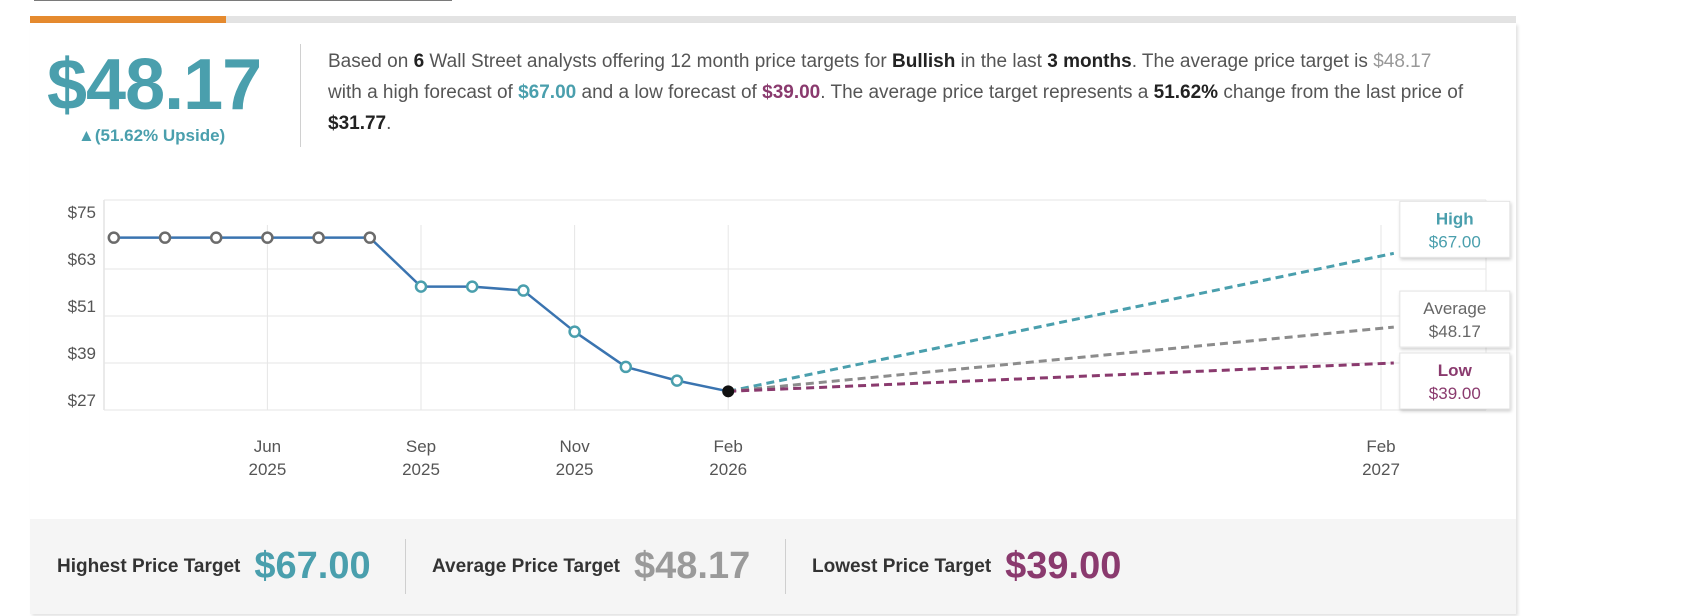 This screenshot has width=1706, height=616. Describe the element at coordinates (82, 353) in the screenshot. I see `y-tick-label: $39` at that location.